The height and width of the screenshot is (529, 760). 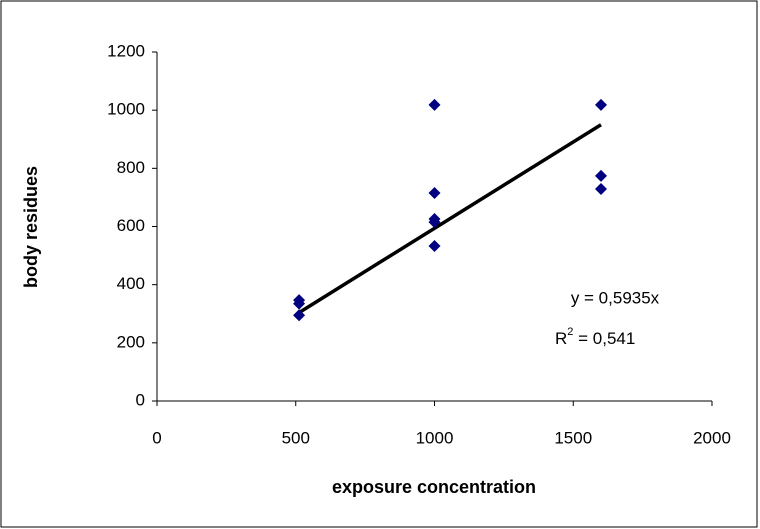 I want to click on y-tick-label: 400, so click(x=131, y=283).